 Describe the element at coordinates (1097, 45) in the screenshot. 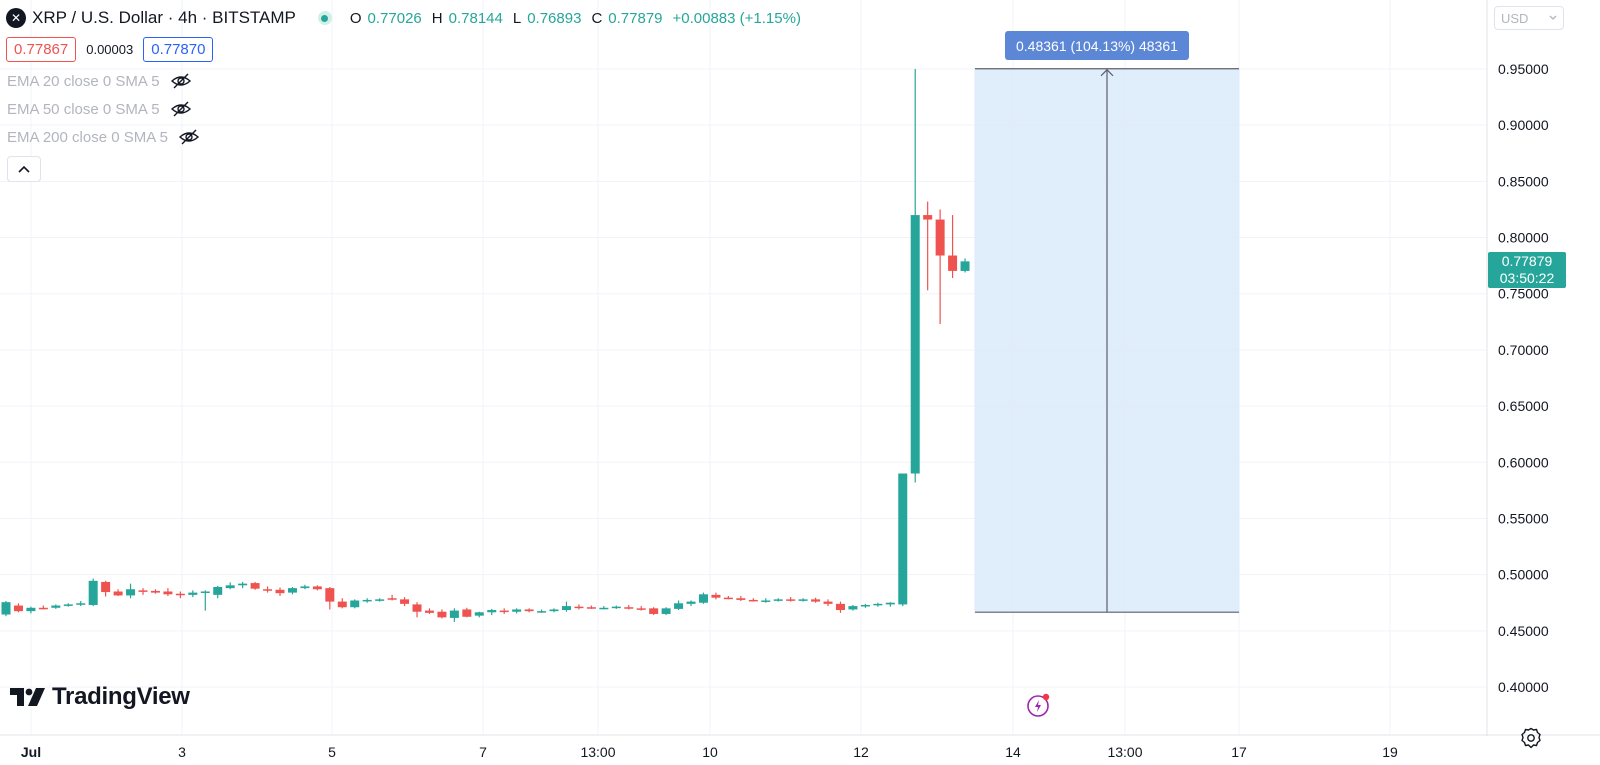

I see `measure-result-label: 0.48361 (104.13%) 48361` at that location.